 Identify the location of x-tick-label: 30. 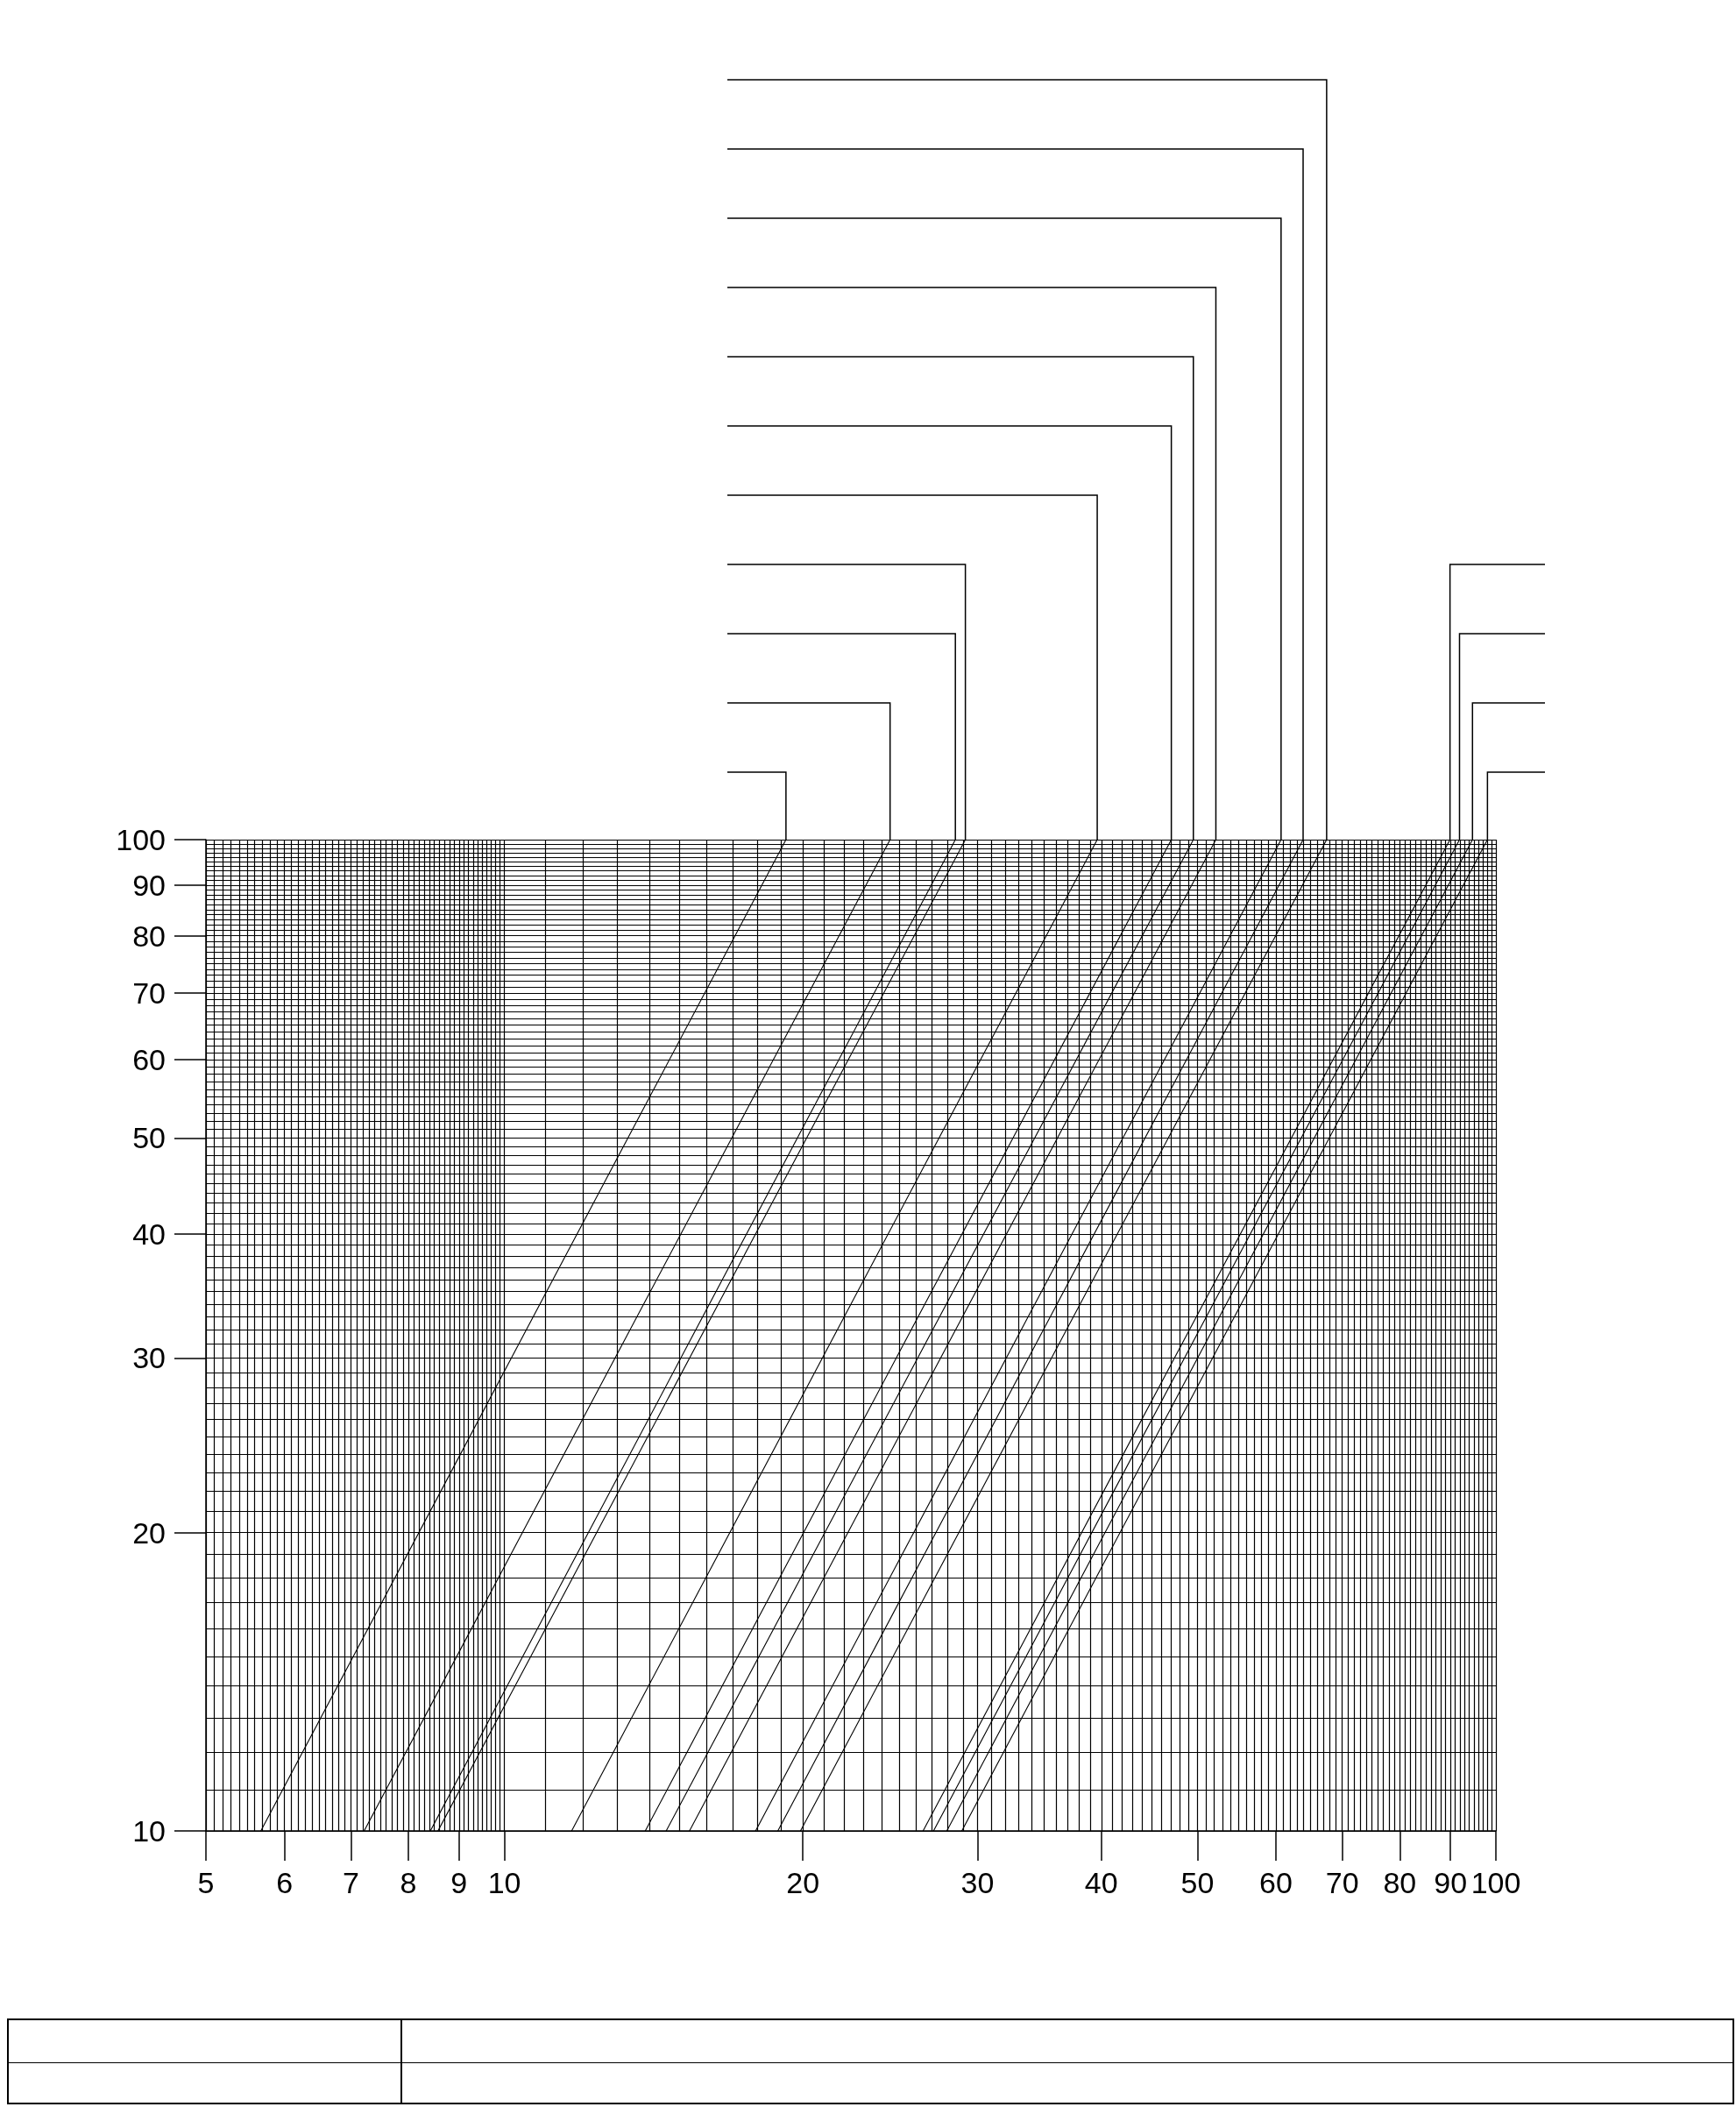
(977, 1882).